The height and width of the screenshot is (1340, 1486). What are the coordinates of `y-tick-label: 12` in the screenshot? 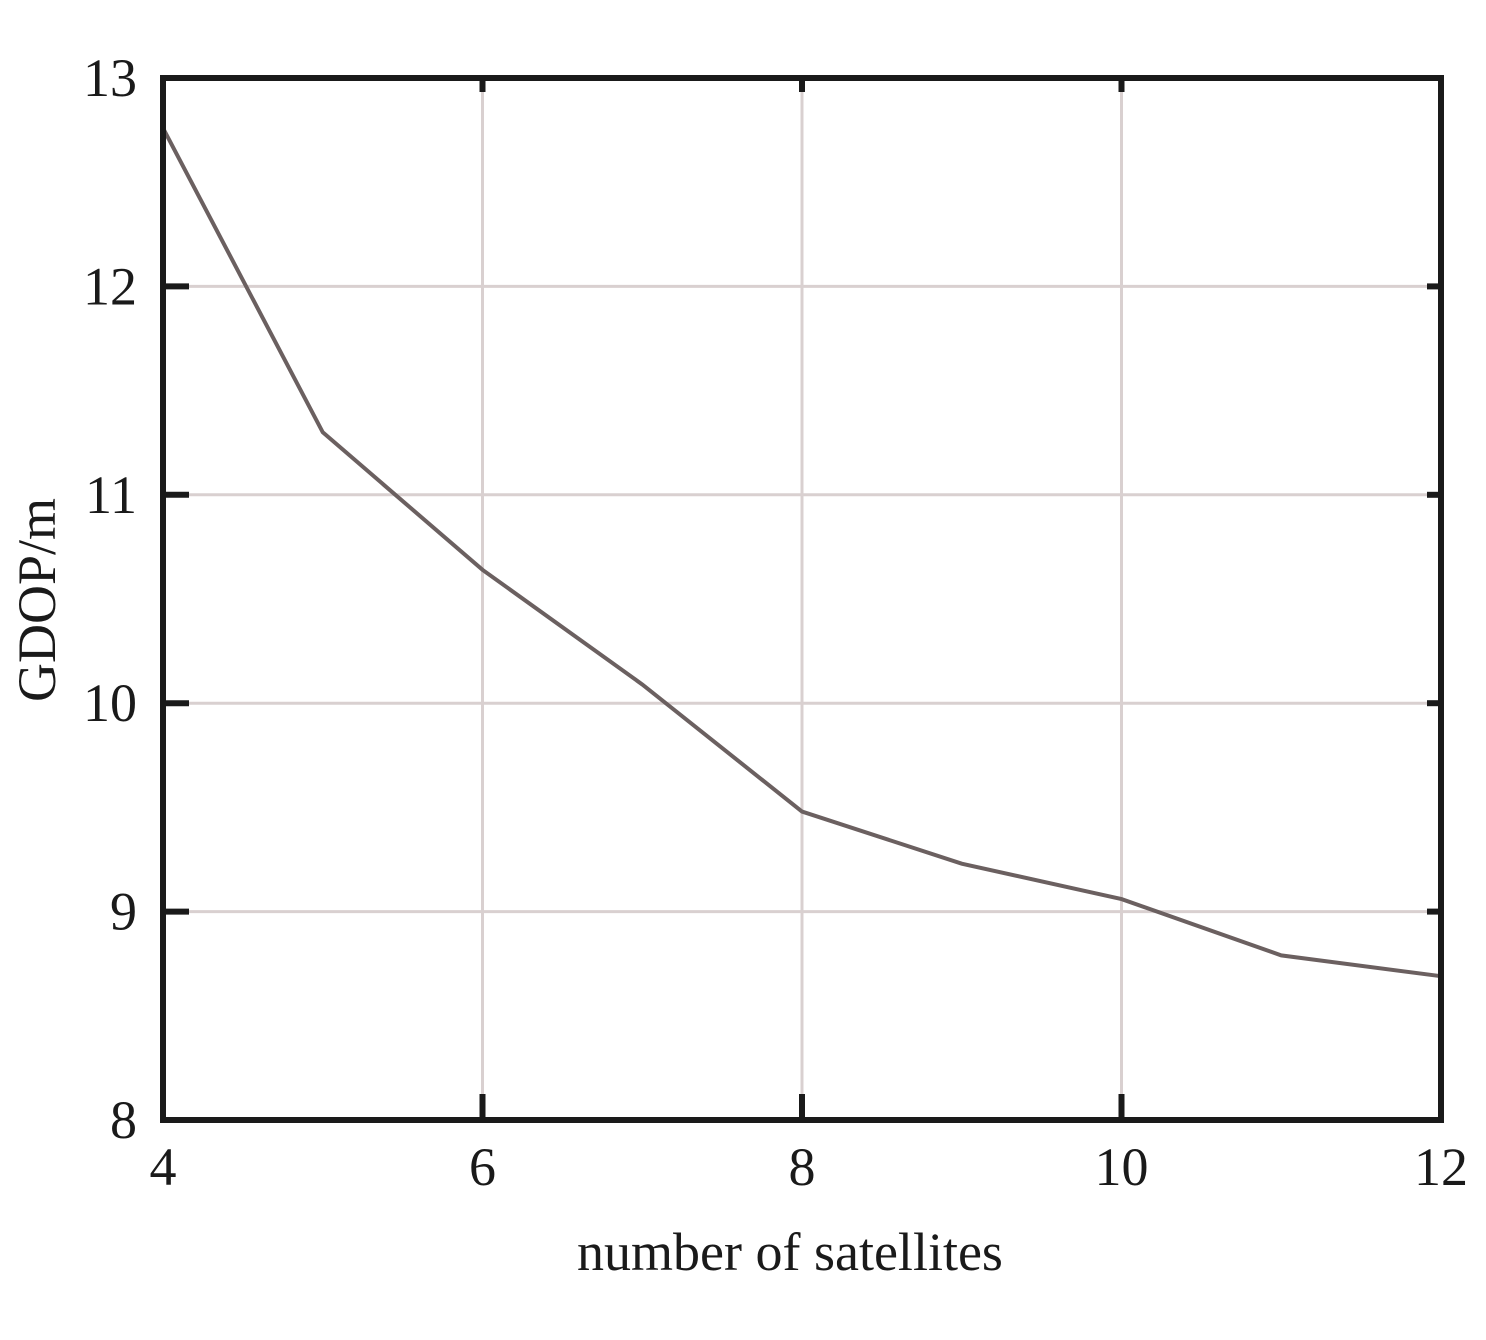 It's located at (110, 286).